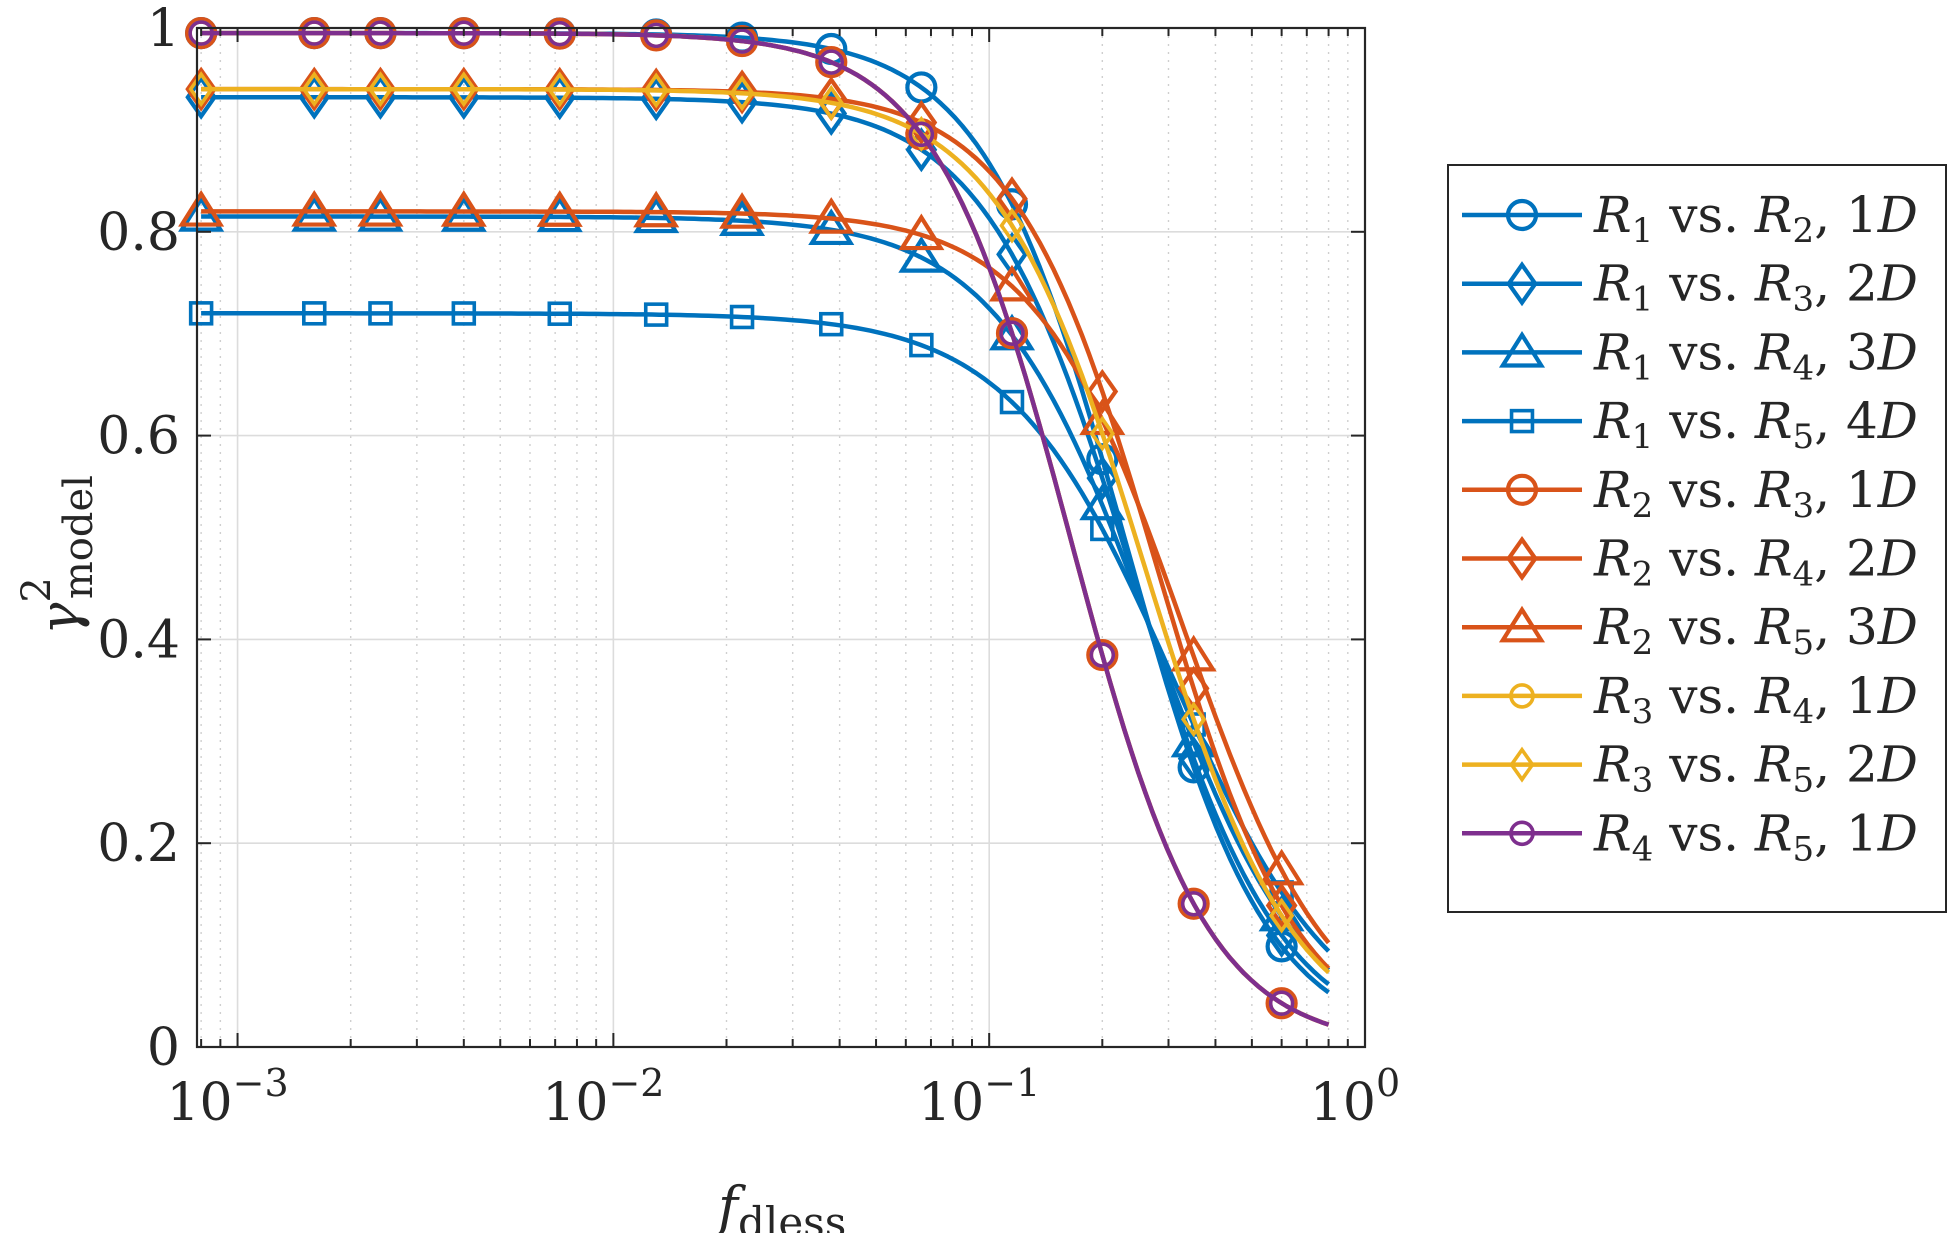 The image size is (1958, 1233). What do you see at coordinates (1755, 493) in the screenshot?
I see `legend-label: R2 vs. R3, 1D` at bounding box center [1755, 493].